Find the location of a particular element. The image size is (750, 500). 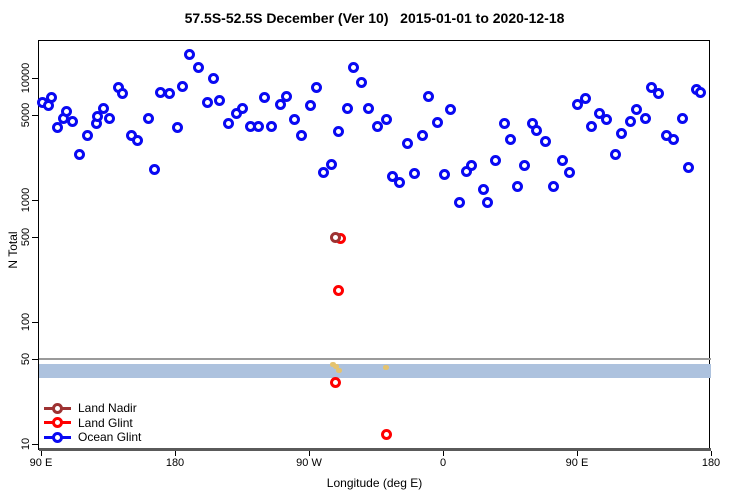

x-axis-tick-label: 180 is located at coordinates (711, 463).